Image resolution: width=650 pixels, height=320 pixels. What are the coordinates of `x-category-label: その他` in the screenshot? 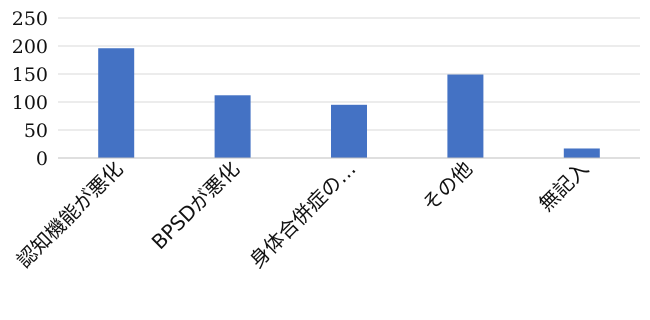 It's located at (447, 186).